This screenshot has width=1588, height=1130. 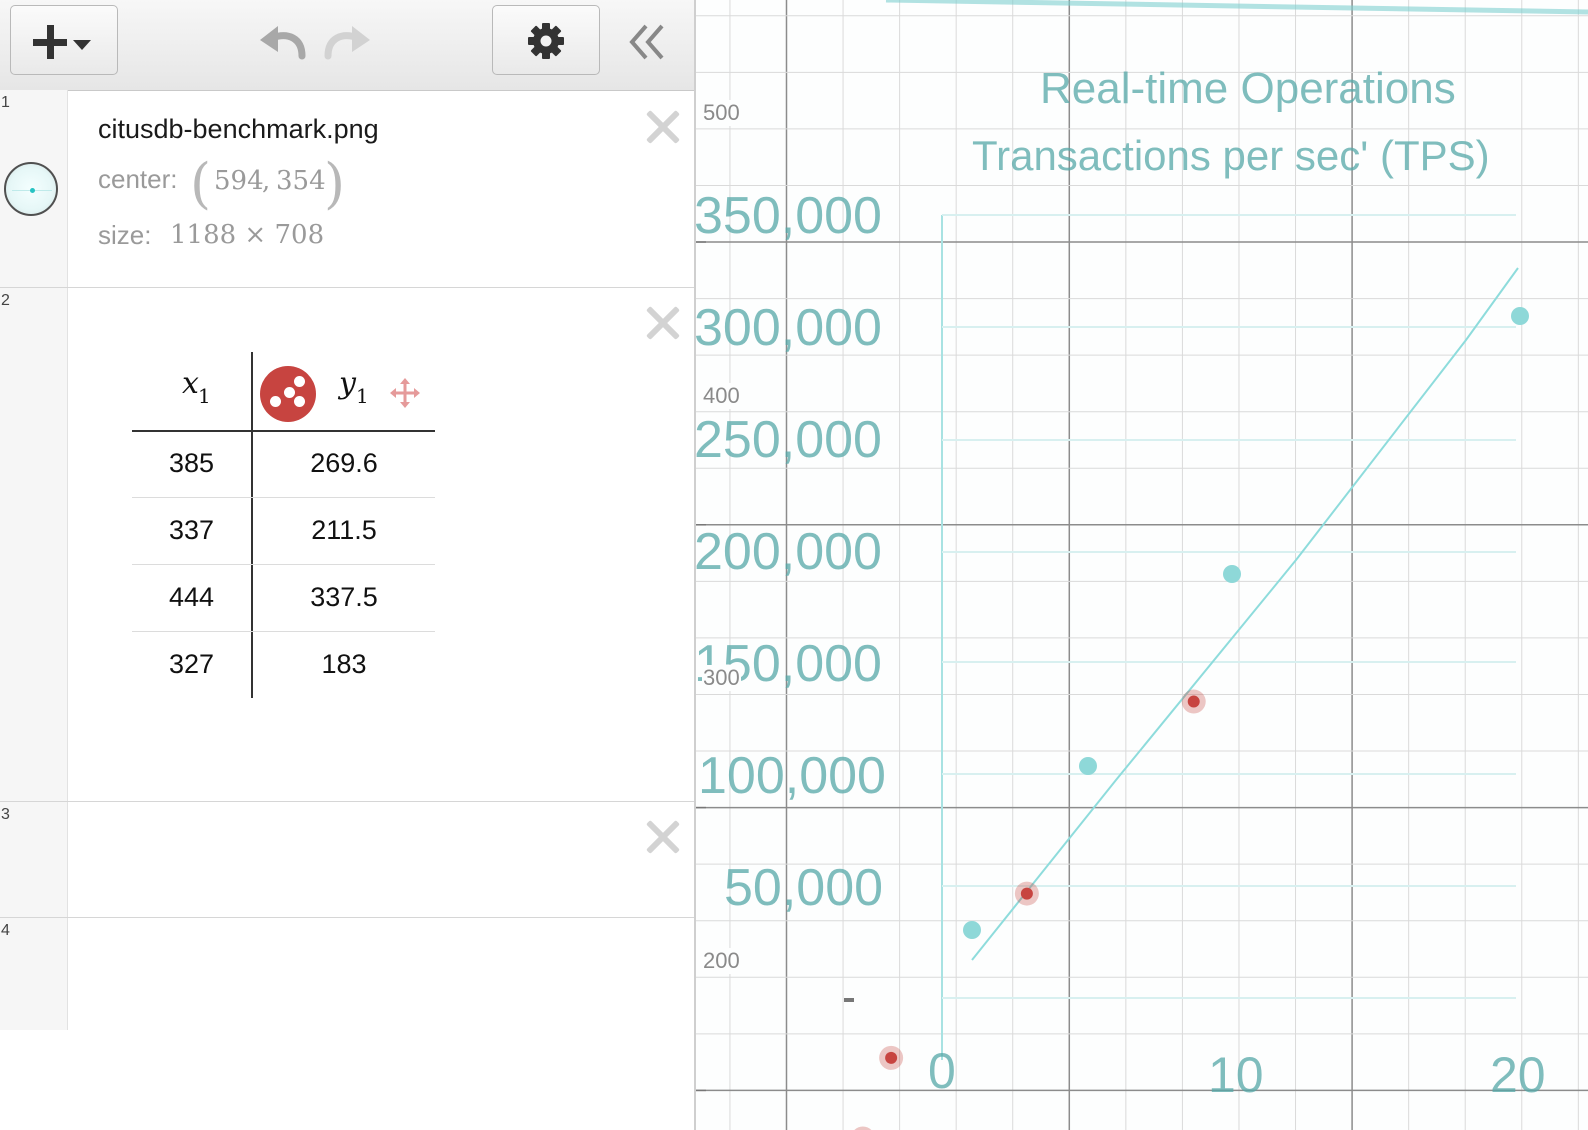 I want to click on row-number: 3, so click(x=5, y=814).